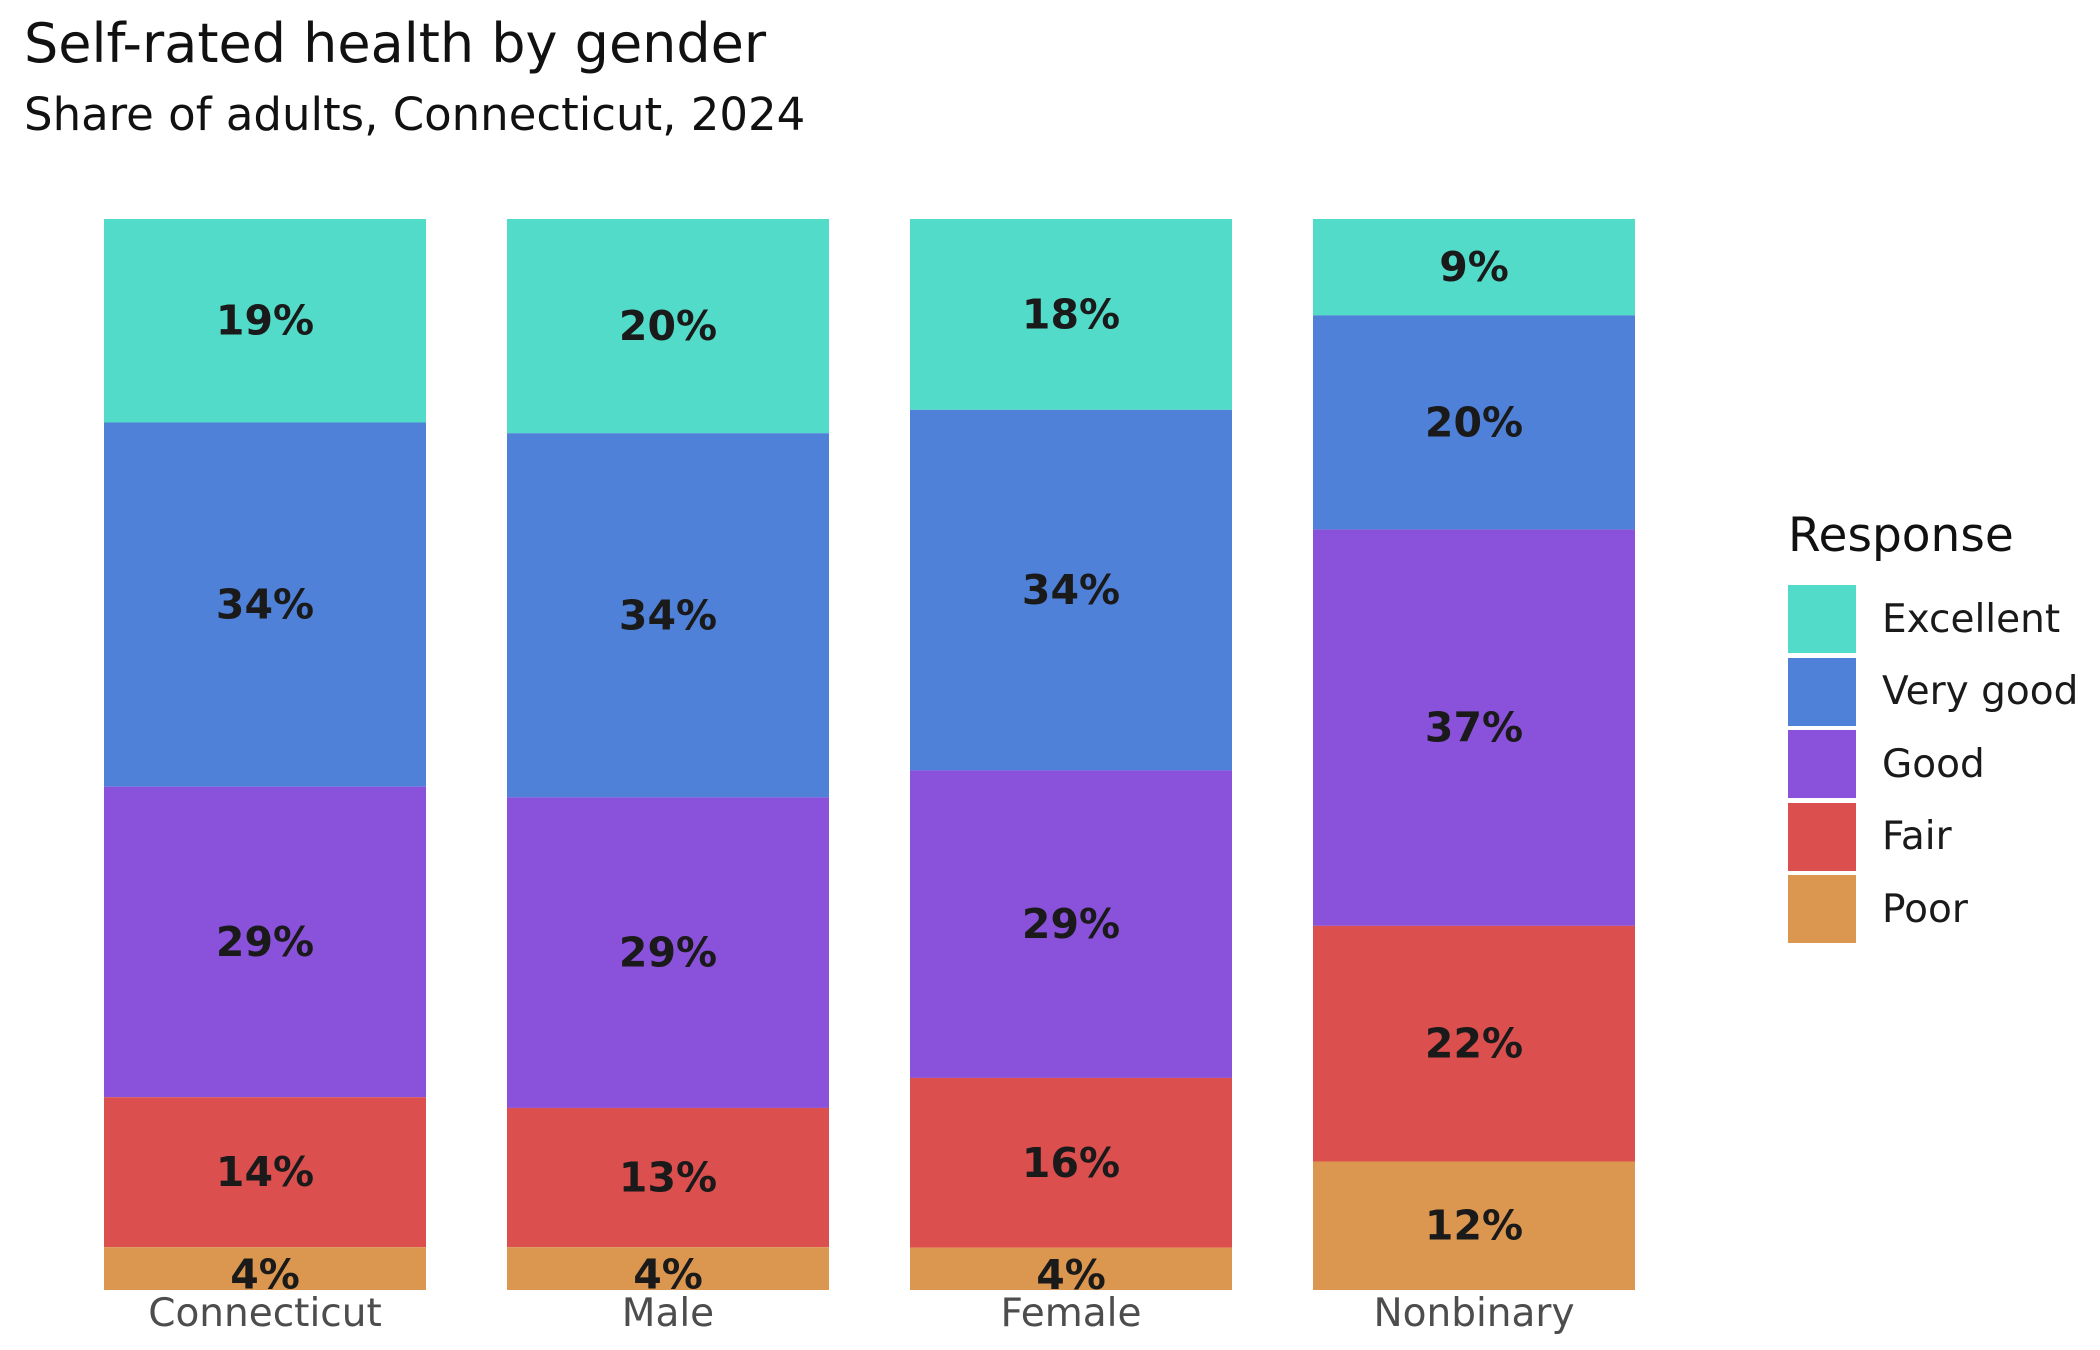 The width and height of the screenshot is (2100, 1350). I want to click on chart-subtitle: Share of adults, Connecticut, 2024, so click(415, 114).